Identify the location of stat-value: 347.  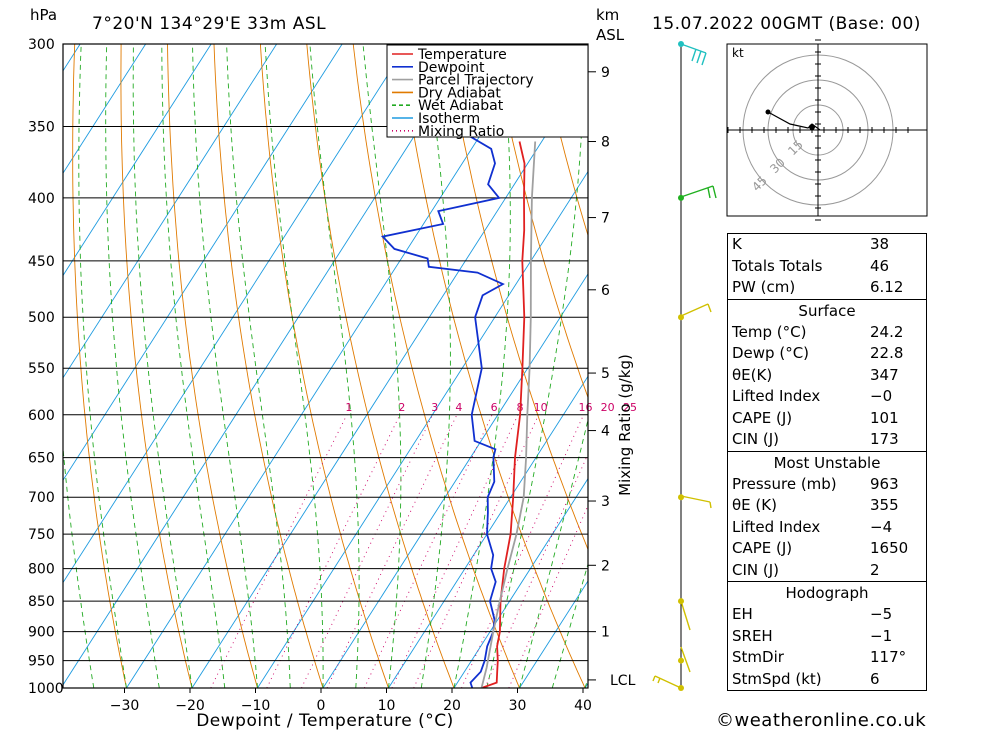
(884, 374).